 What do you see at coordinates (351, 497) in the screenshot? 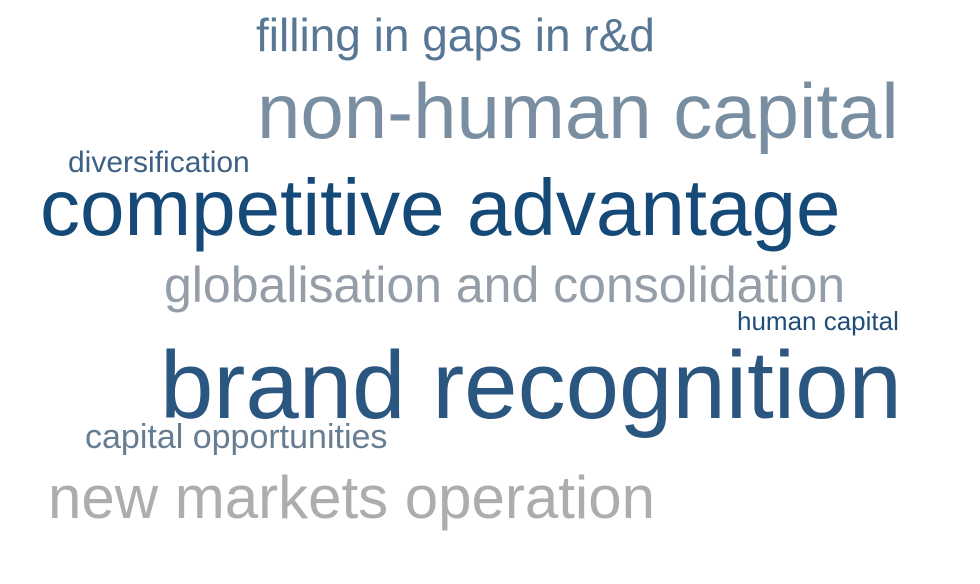
I see `word-new-markets-operation: new markets operation` at bounding box center [351, 497].